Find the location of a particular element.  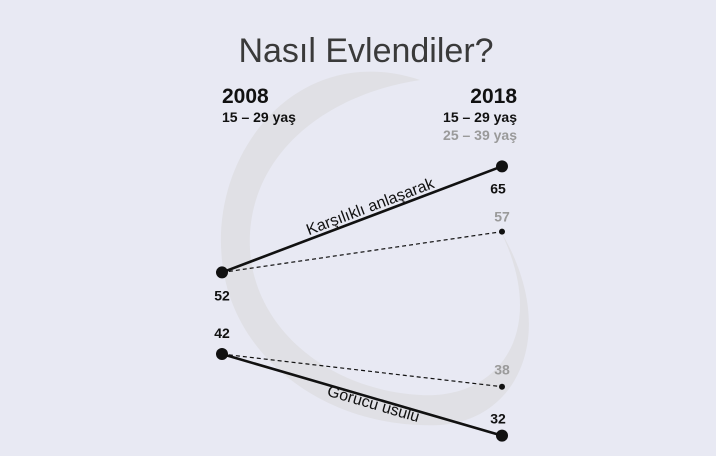

value-label-secondary-1: 57 is located at coordinates (502, 217).